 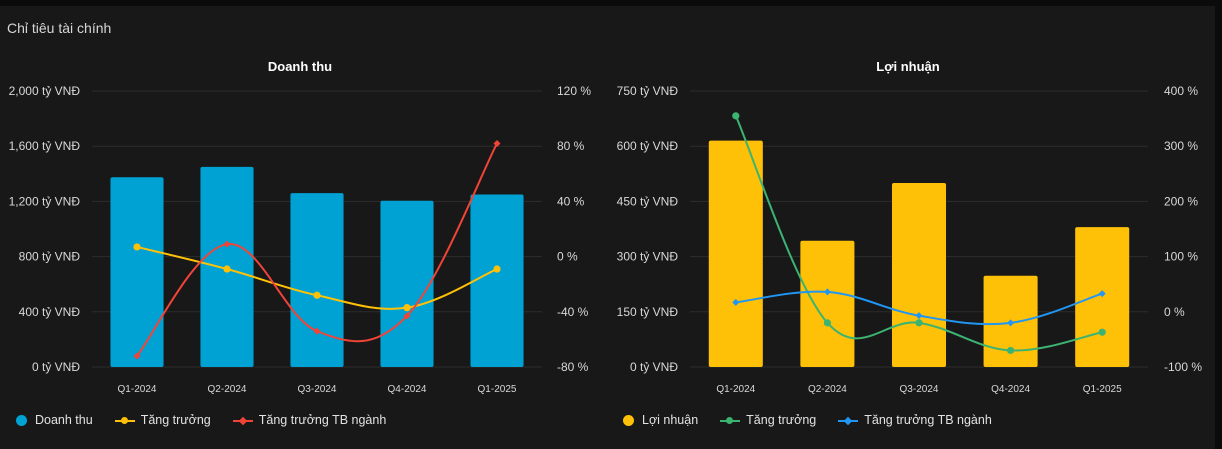 I want to click on legend-item-profit: Lợi nhuận, so click(x=660, y=420).